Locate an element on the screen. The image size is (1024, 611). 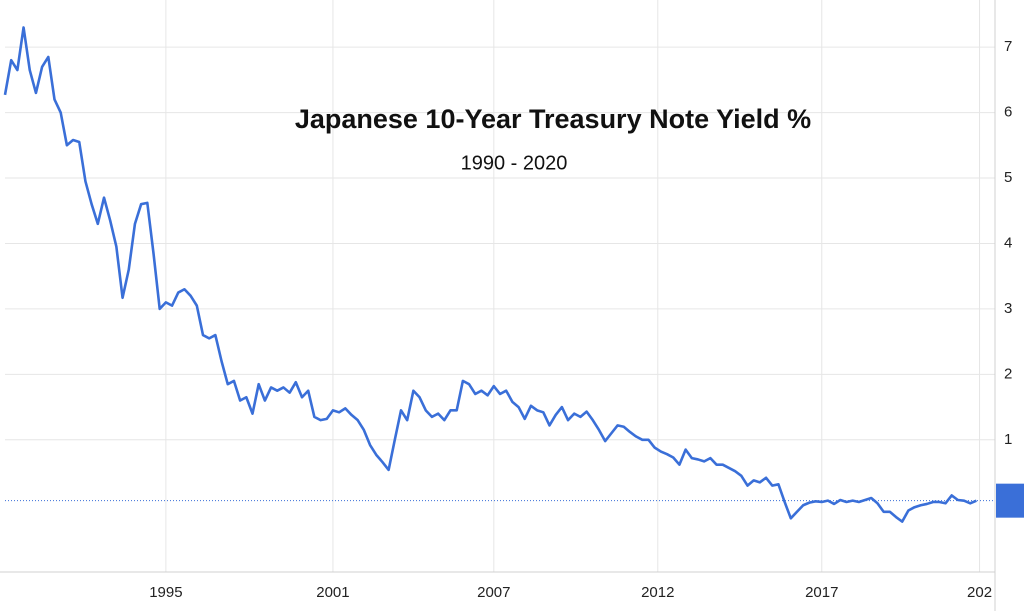
last-value-marker is located at coordinates (1010, 500).